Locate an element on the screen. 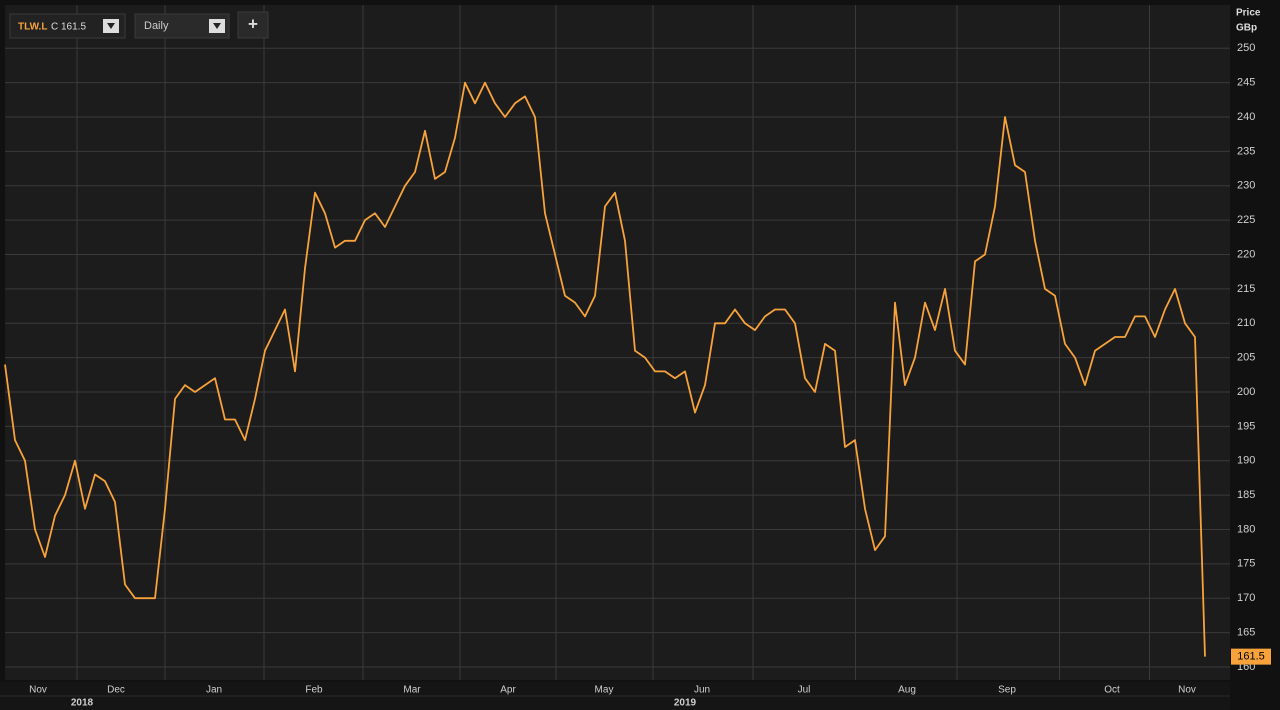 The height and width of the screenshot is (710, 1280). ticker: TLW.L is located at coordinates (32, 27).